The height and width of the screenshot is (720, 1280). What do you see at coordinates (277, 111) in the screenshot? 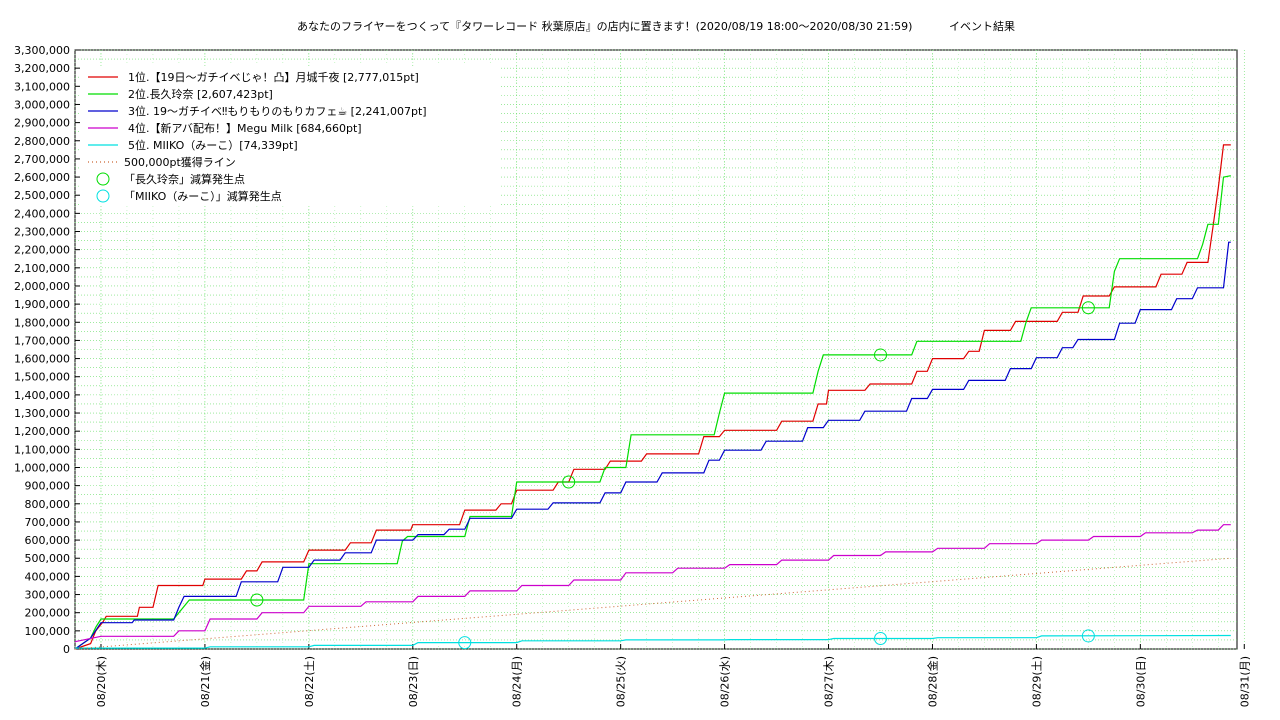
I see `legend-label-3: 3位. 19〜ガチイベ‼もりもりのもりカフェ☕ [2,241,007pt]` at bounding box center [277, 111].